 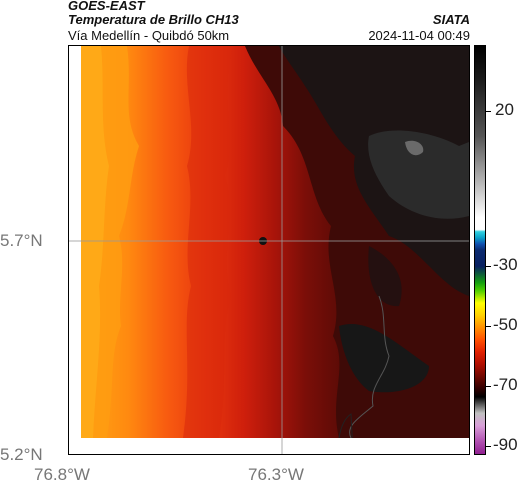 I want to click on colorbar-label: -30, so click(x=505, y=264).